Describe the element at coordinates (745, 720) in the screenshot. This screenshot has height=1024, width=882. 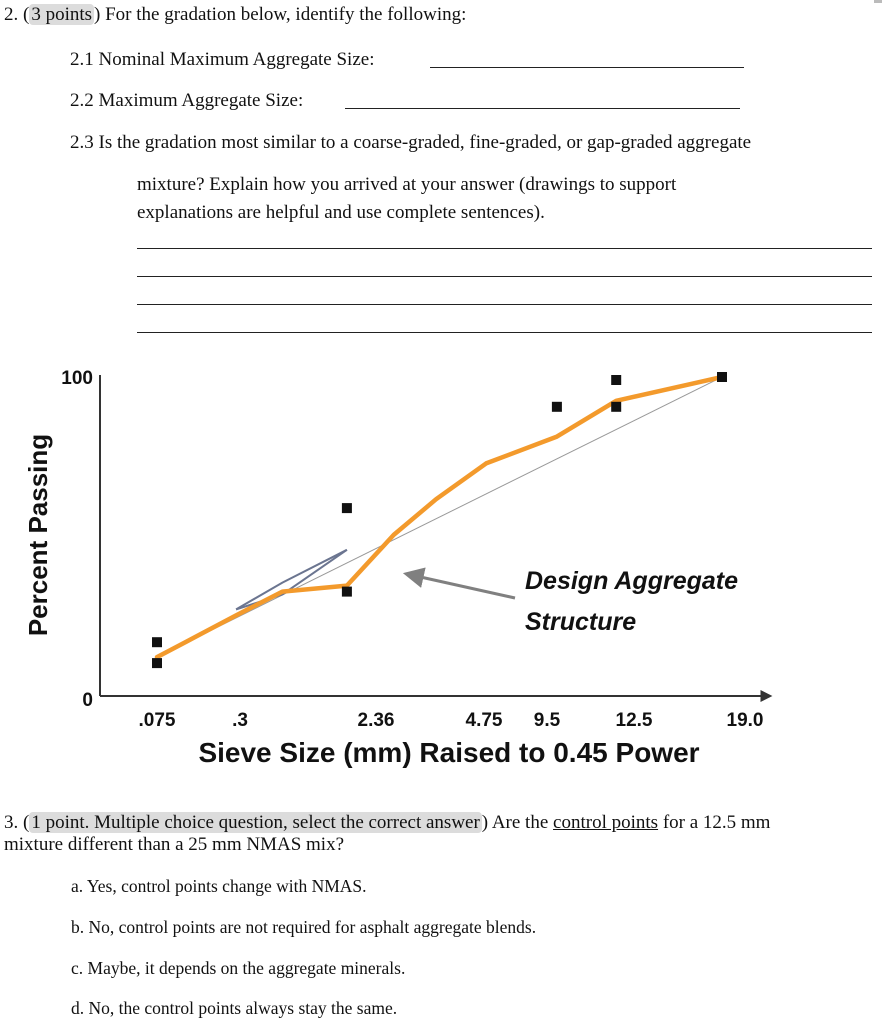
I see `x-tick-19-0: 19.0` at that location.